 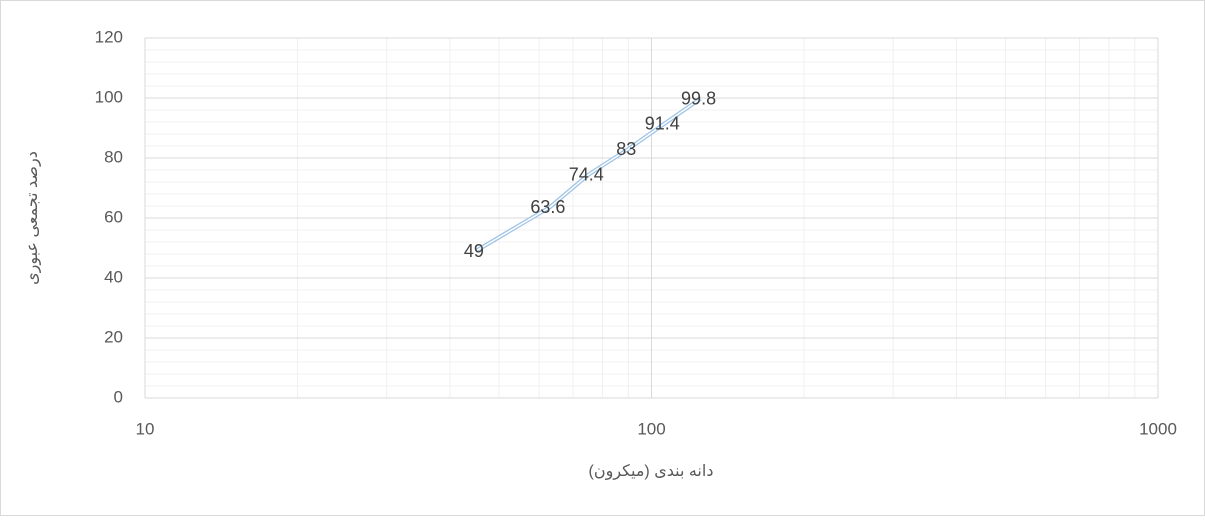 I want to click on x-tick-label: 100, so click(x=651, y=428).